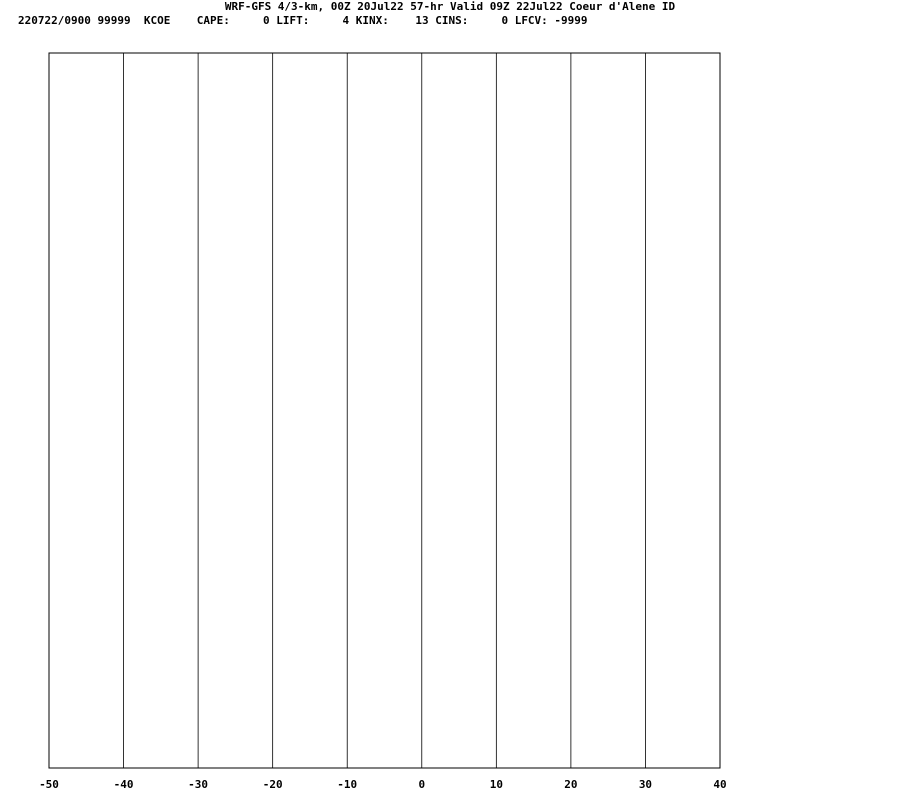 This screenshot has width=900, height=800. Describe the element at coordinates (421, 784) in the screenshot. I see `x-tick-label: 0` at that location.